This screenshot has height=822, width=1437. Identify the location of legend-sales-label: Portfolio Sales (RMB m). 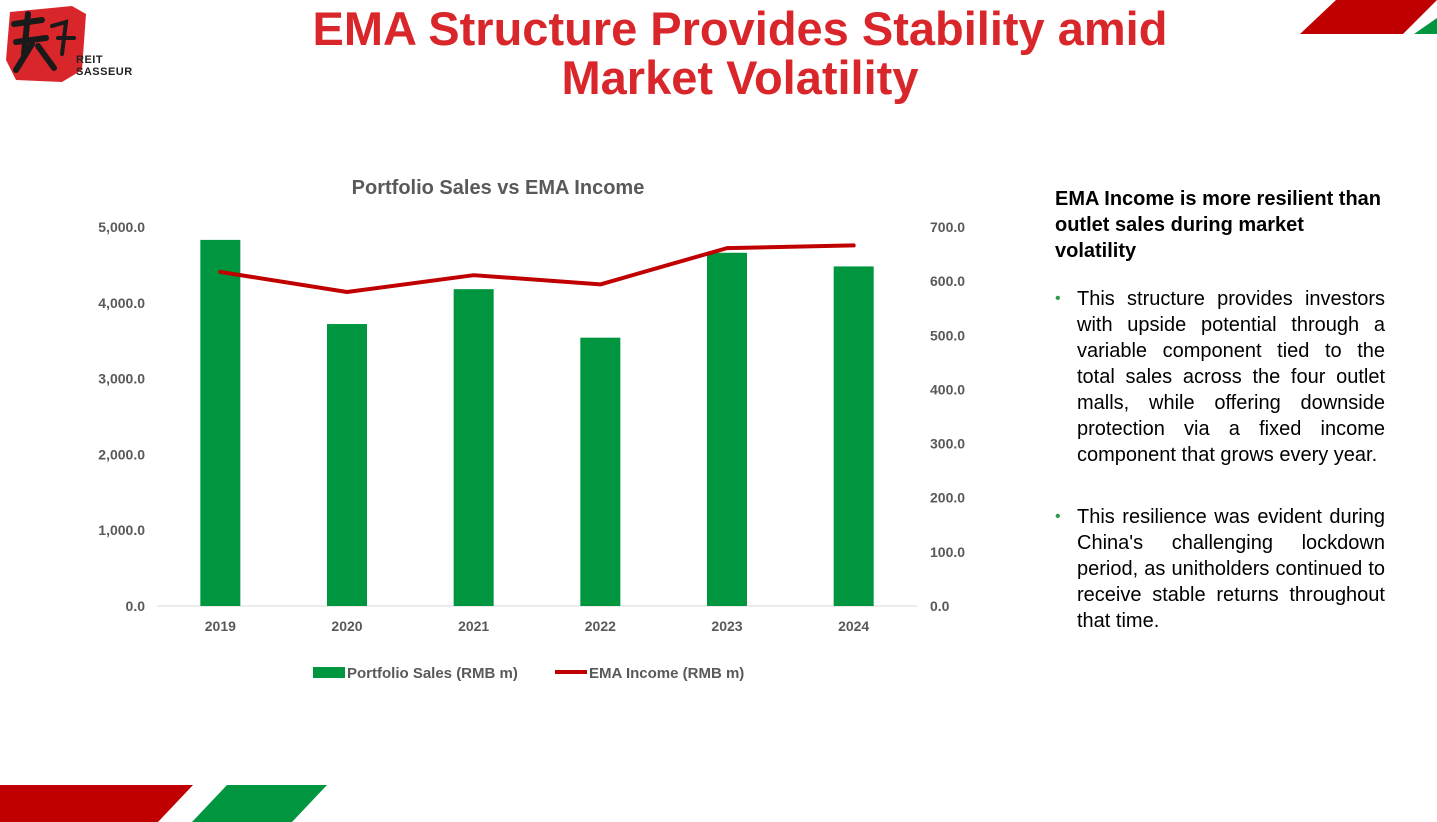
(432, 673).